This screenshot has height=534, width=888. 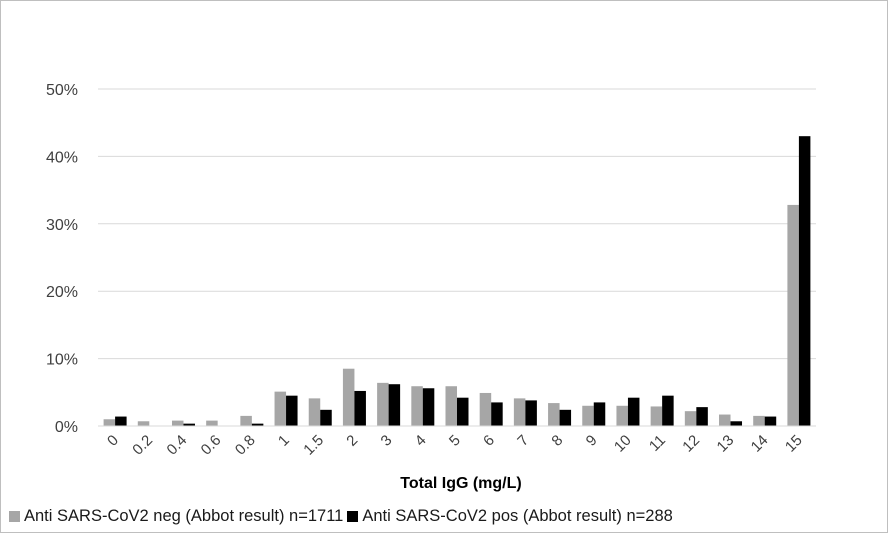 I want to click on x-tick-label: 13, so click(x=726, y=444).